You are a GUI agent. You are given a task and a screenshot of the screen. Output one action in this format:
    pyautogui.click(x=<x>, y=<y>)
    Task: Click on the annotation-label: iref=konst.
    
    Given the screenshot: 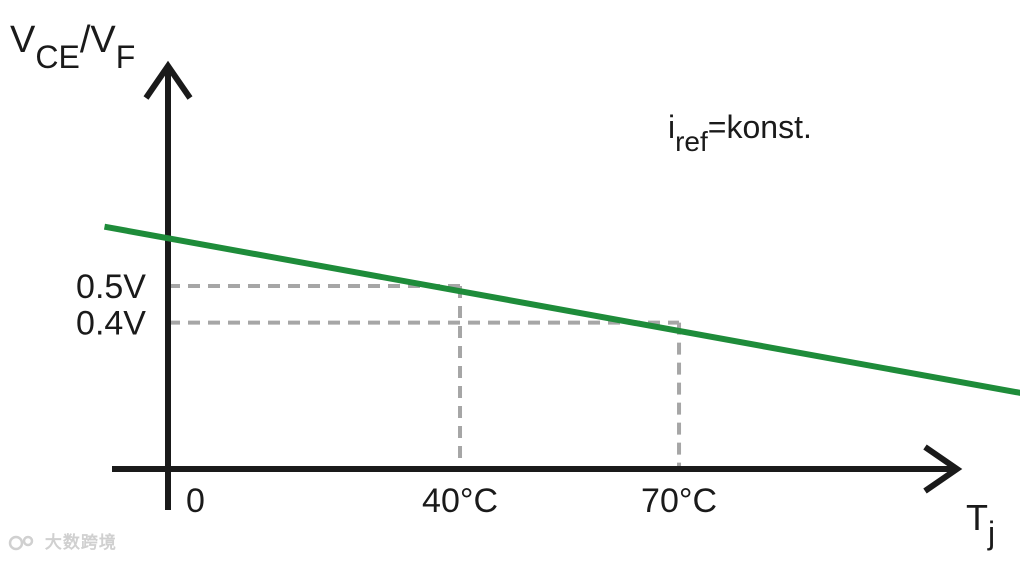 What is the action you would take?
    pyautogui.click(x=740, y=133)
    